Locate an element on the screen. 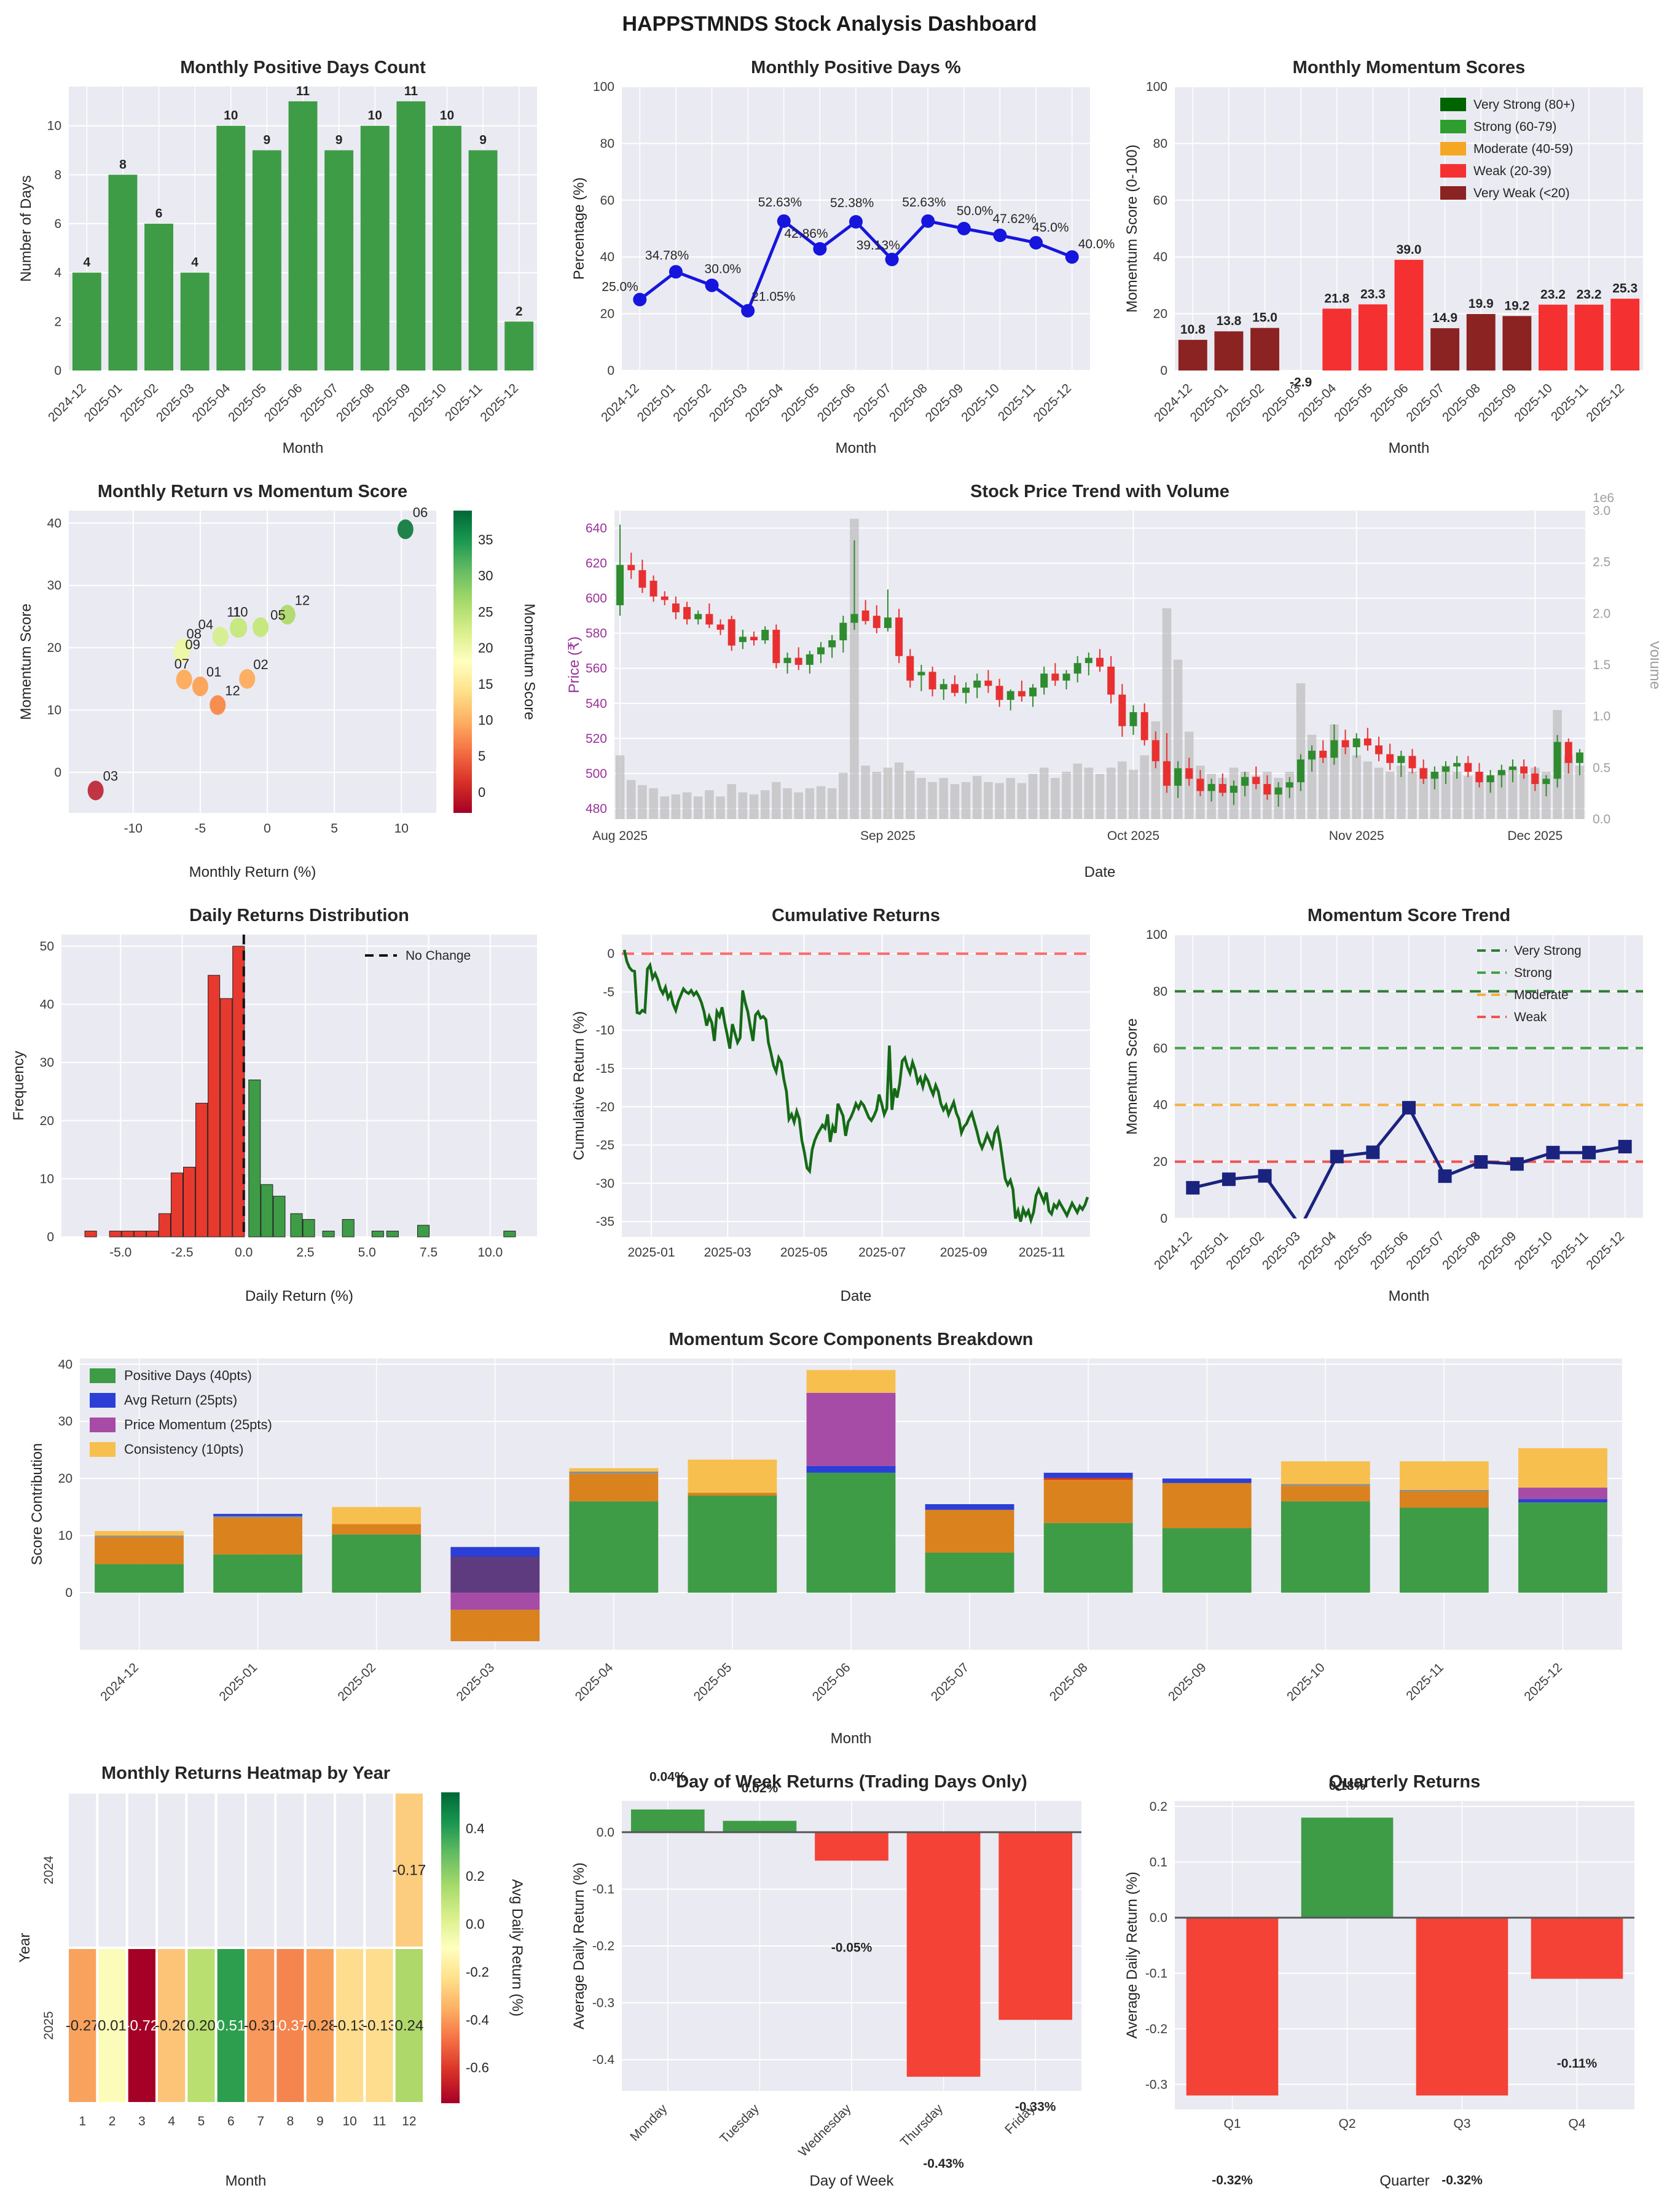  chart-title: Cumulative Returns is located at coordinates (856, 915).